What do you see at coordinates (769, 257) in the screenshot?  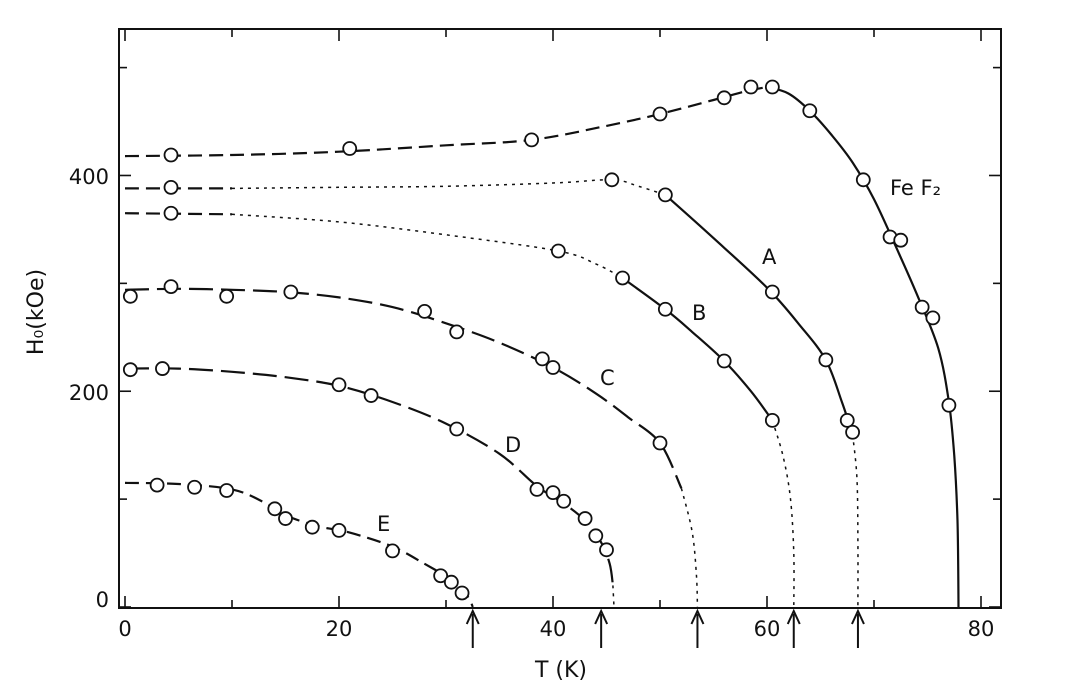 I see `curve-label-a: A` at bounding box center [769, 257].